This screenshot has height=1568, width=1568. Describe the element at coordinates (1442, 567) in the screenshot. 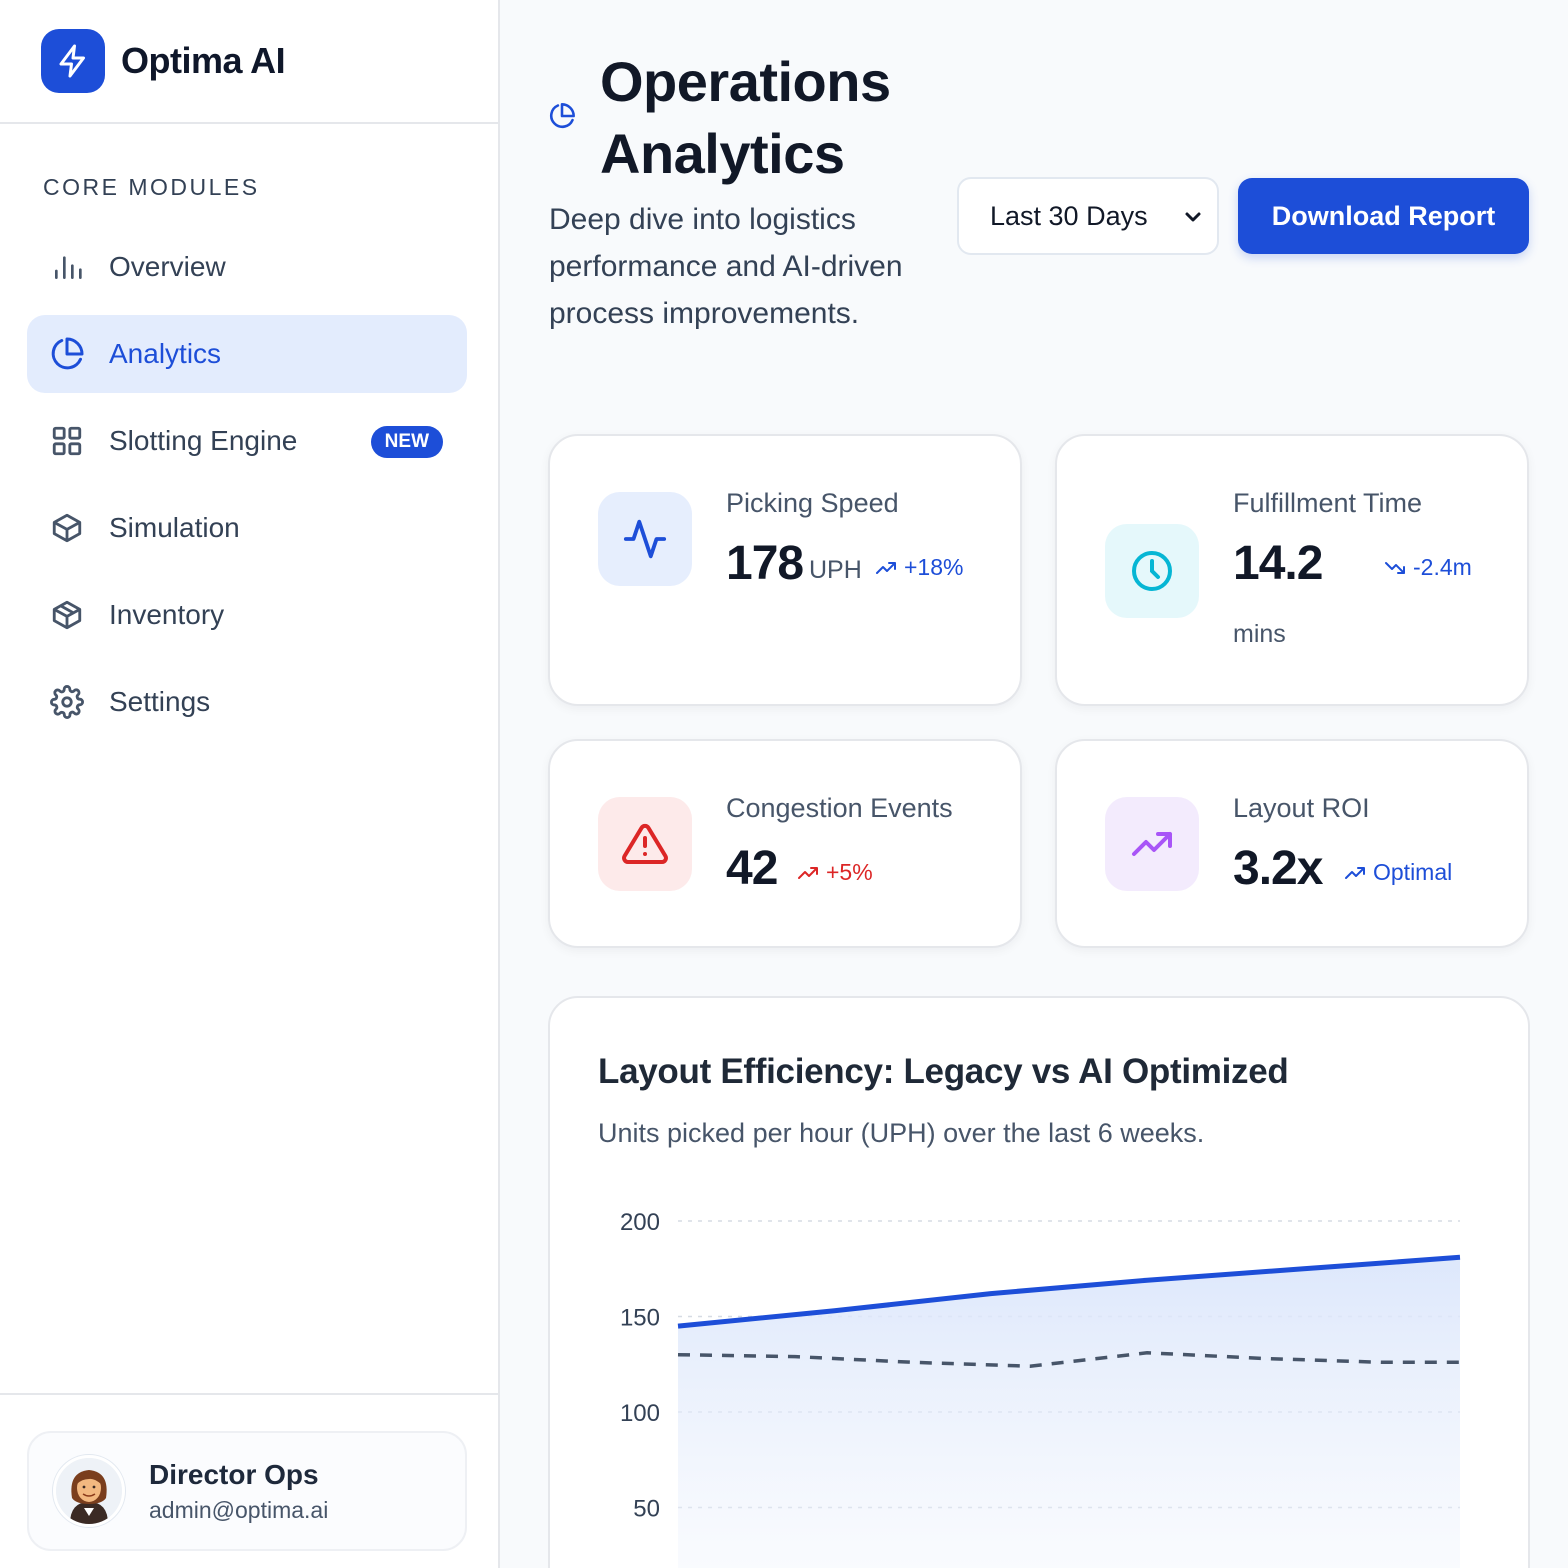

I see `stat-delta-value: -2.4m` at that location.